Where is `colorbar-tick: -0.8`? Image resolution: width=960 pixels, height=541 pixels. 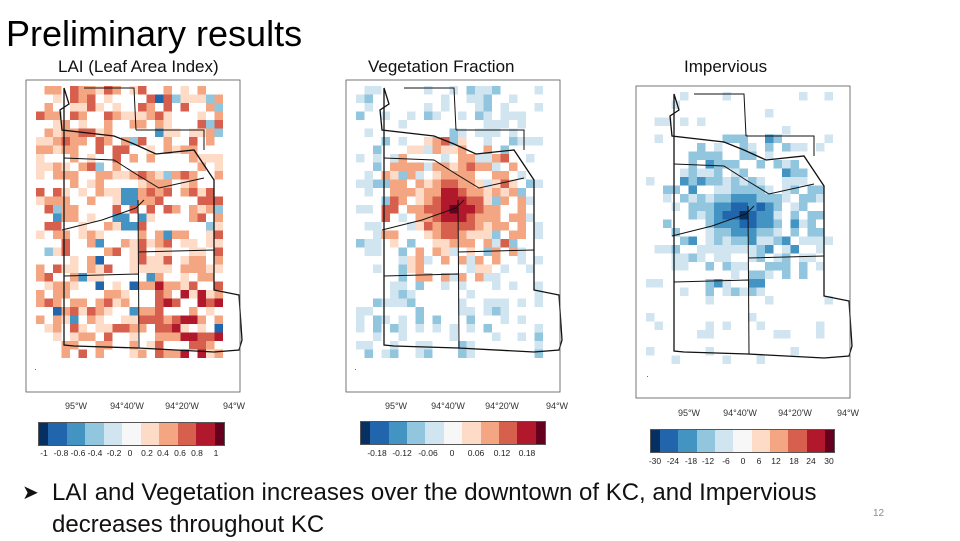 colorbar-tick: -0.8 is located at coordinates (61, 453).